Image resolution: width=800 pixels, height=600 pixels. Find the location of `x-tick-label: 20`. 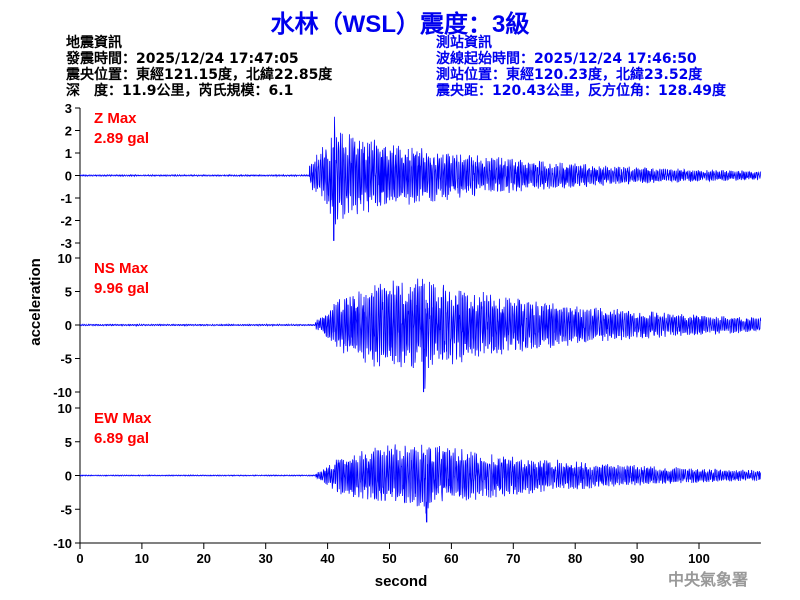

x-tick-label: 20 is located at coordinates (204, 558).